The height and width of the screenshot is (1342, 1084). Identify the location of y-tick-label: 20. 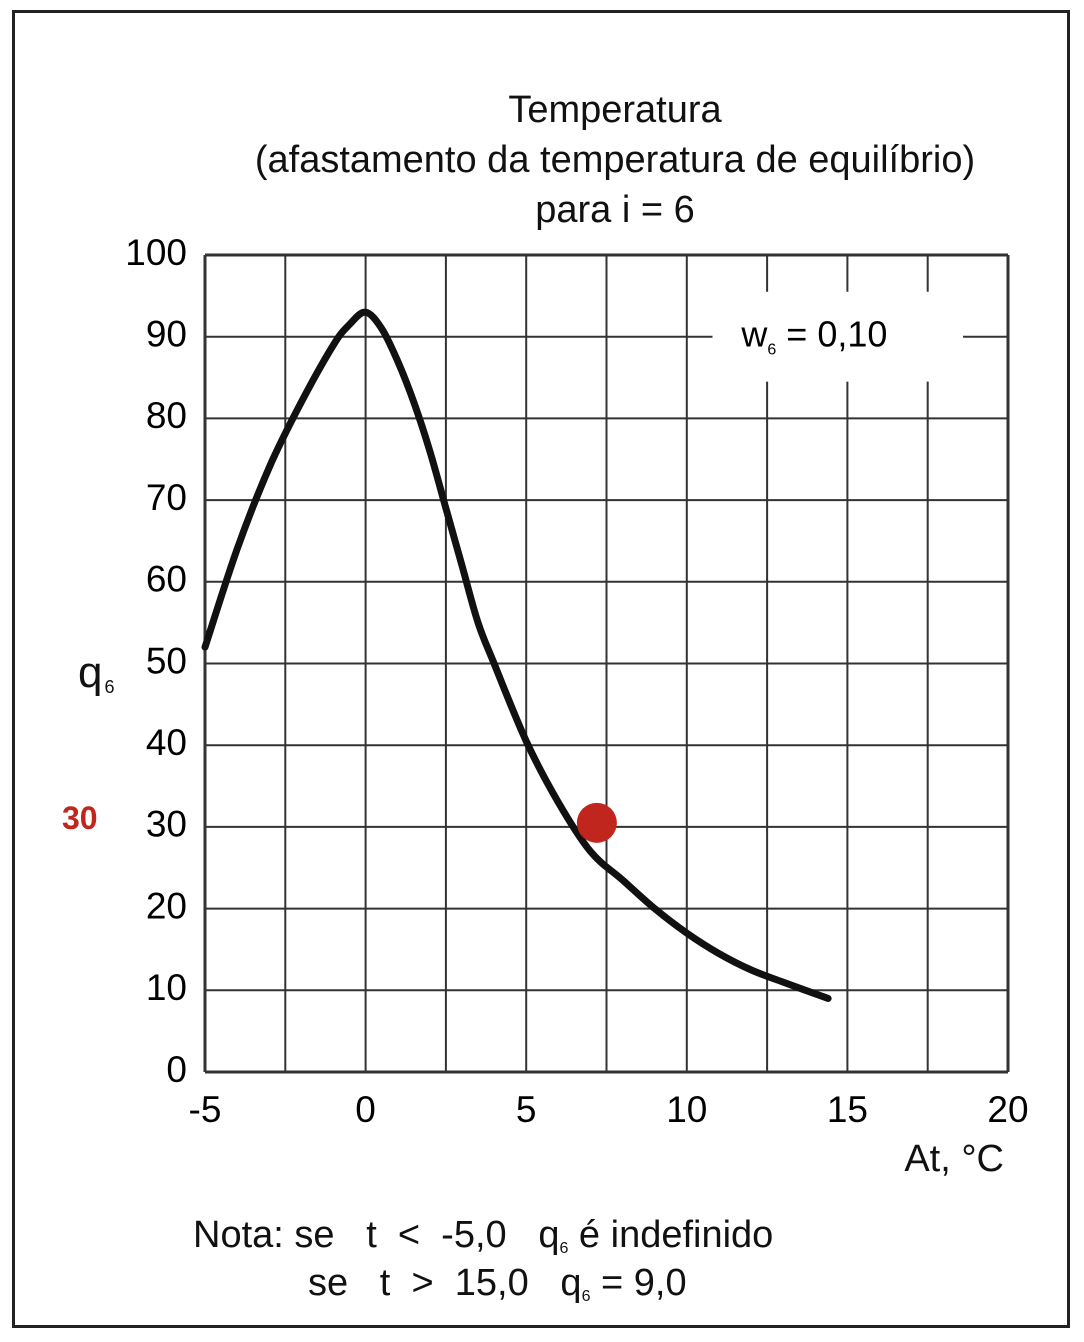
(166, 905).